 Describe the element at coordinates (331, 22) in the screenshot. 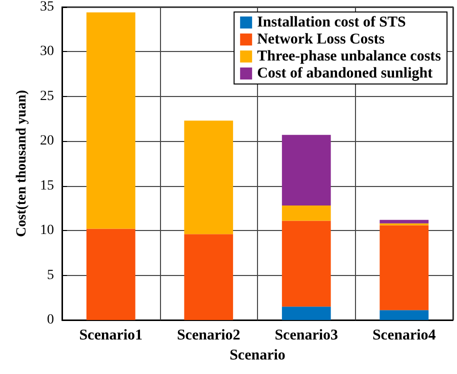

I see `legend-label: Installation cost of STS` at that location.